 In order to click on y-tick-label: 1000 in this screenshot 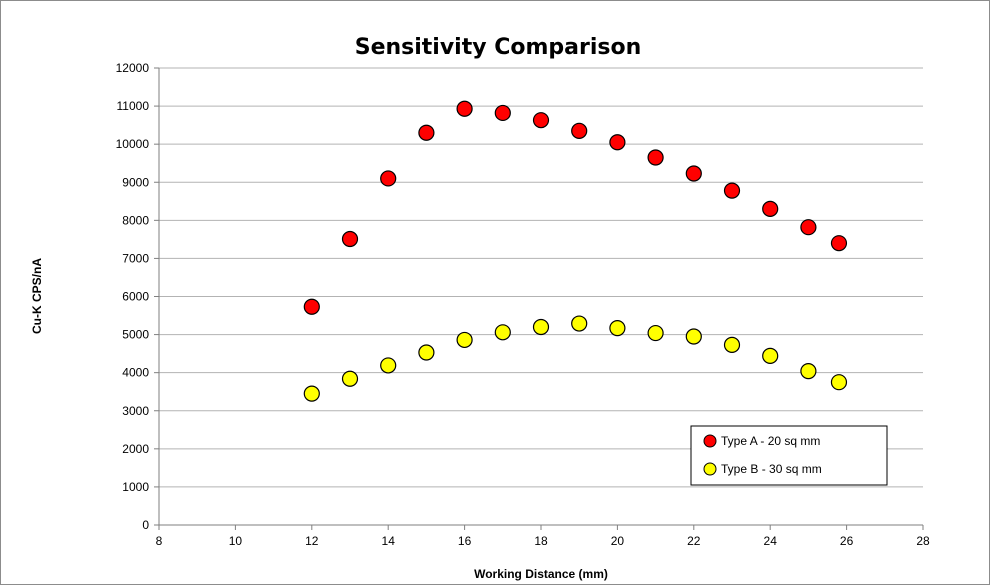, I will do `click(135, 487)`.